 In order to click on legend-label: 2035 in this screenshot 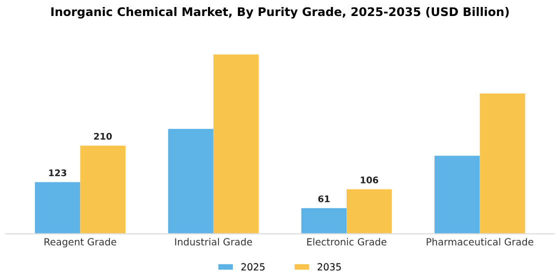, I will do `click(329, 267)`.